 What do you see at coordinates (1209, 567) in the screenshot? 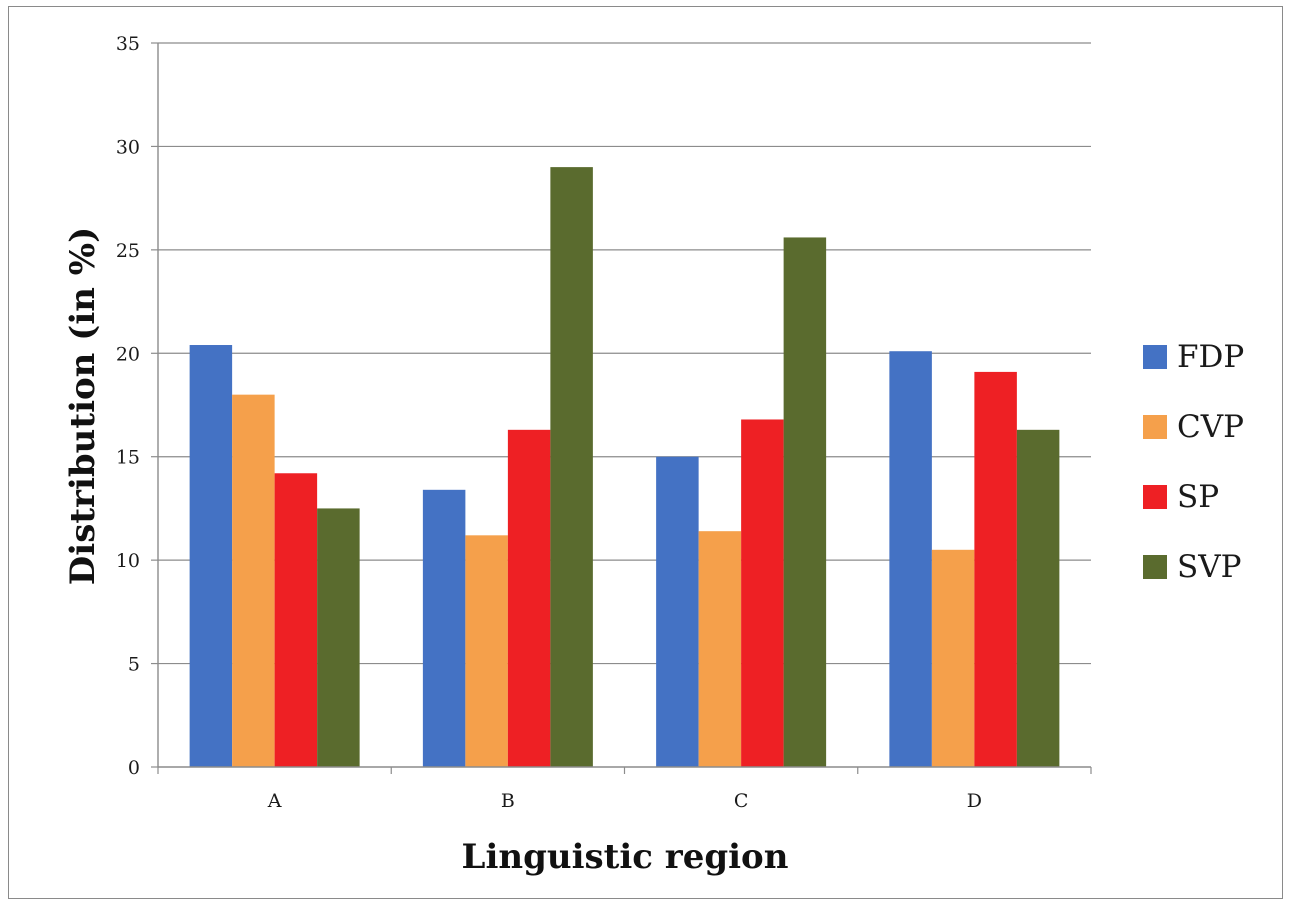
I see `legend-label-svp: SVP` at bounding box center [1209, 567].